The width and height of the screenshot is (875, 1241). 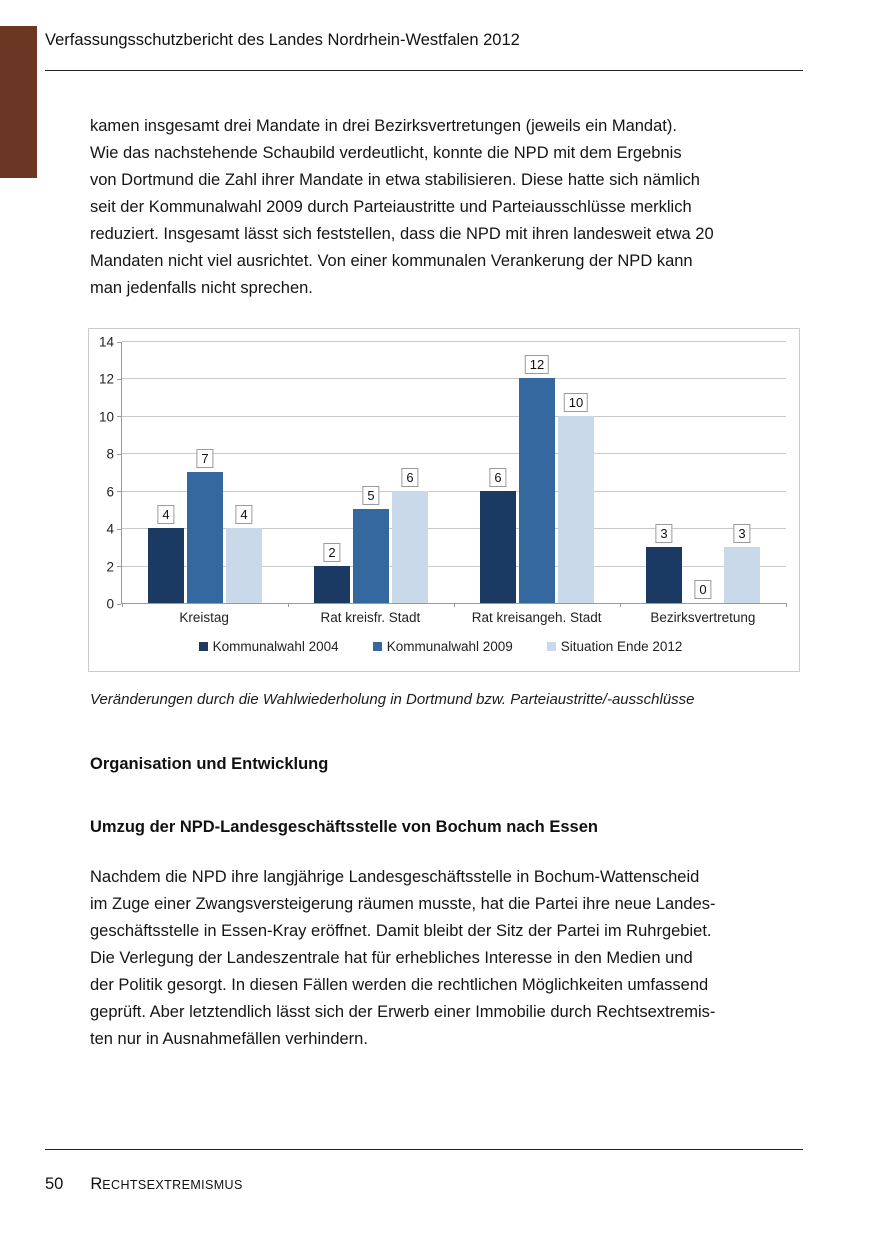 I want to click on x-axis-category-label: Bezirksvertretung, so click(x=703, y=617).